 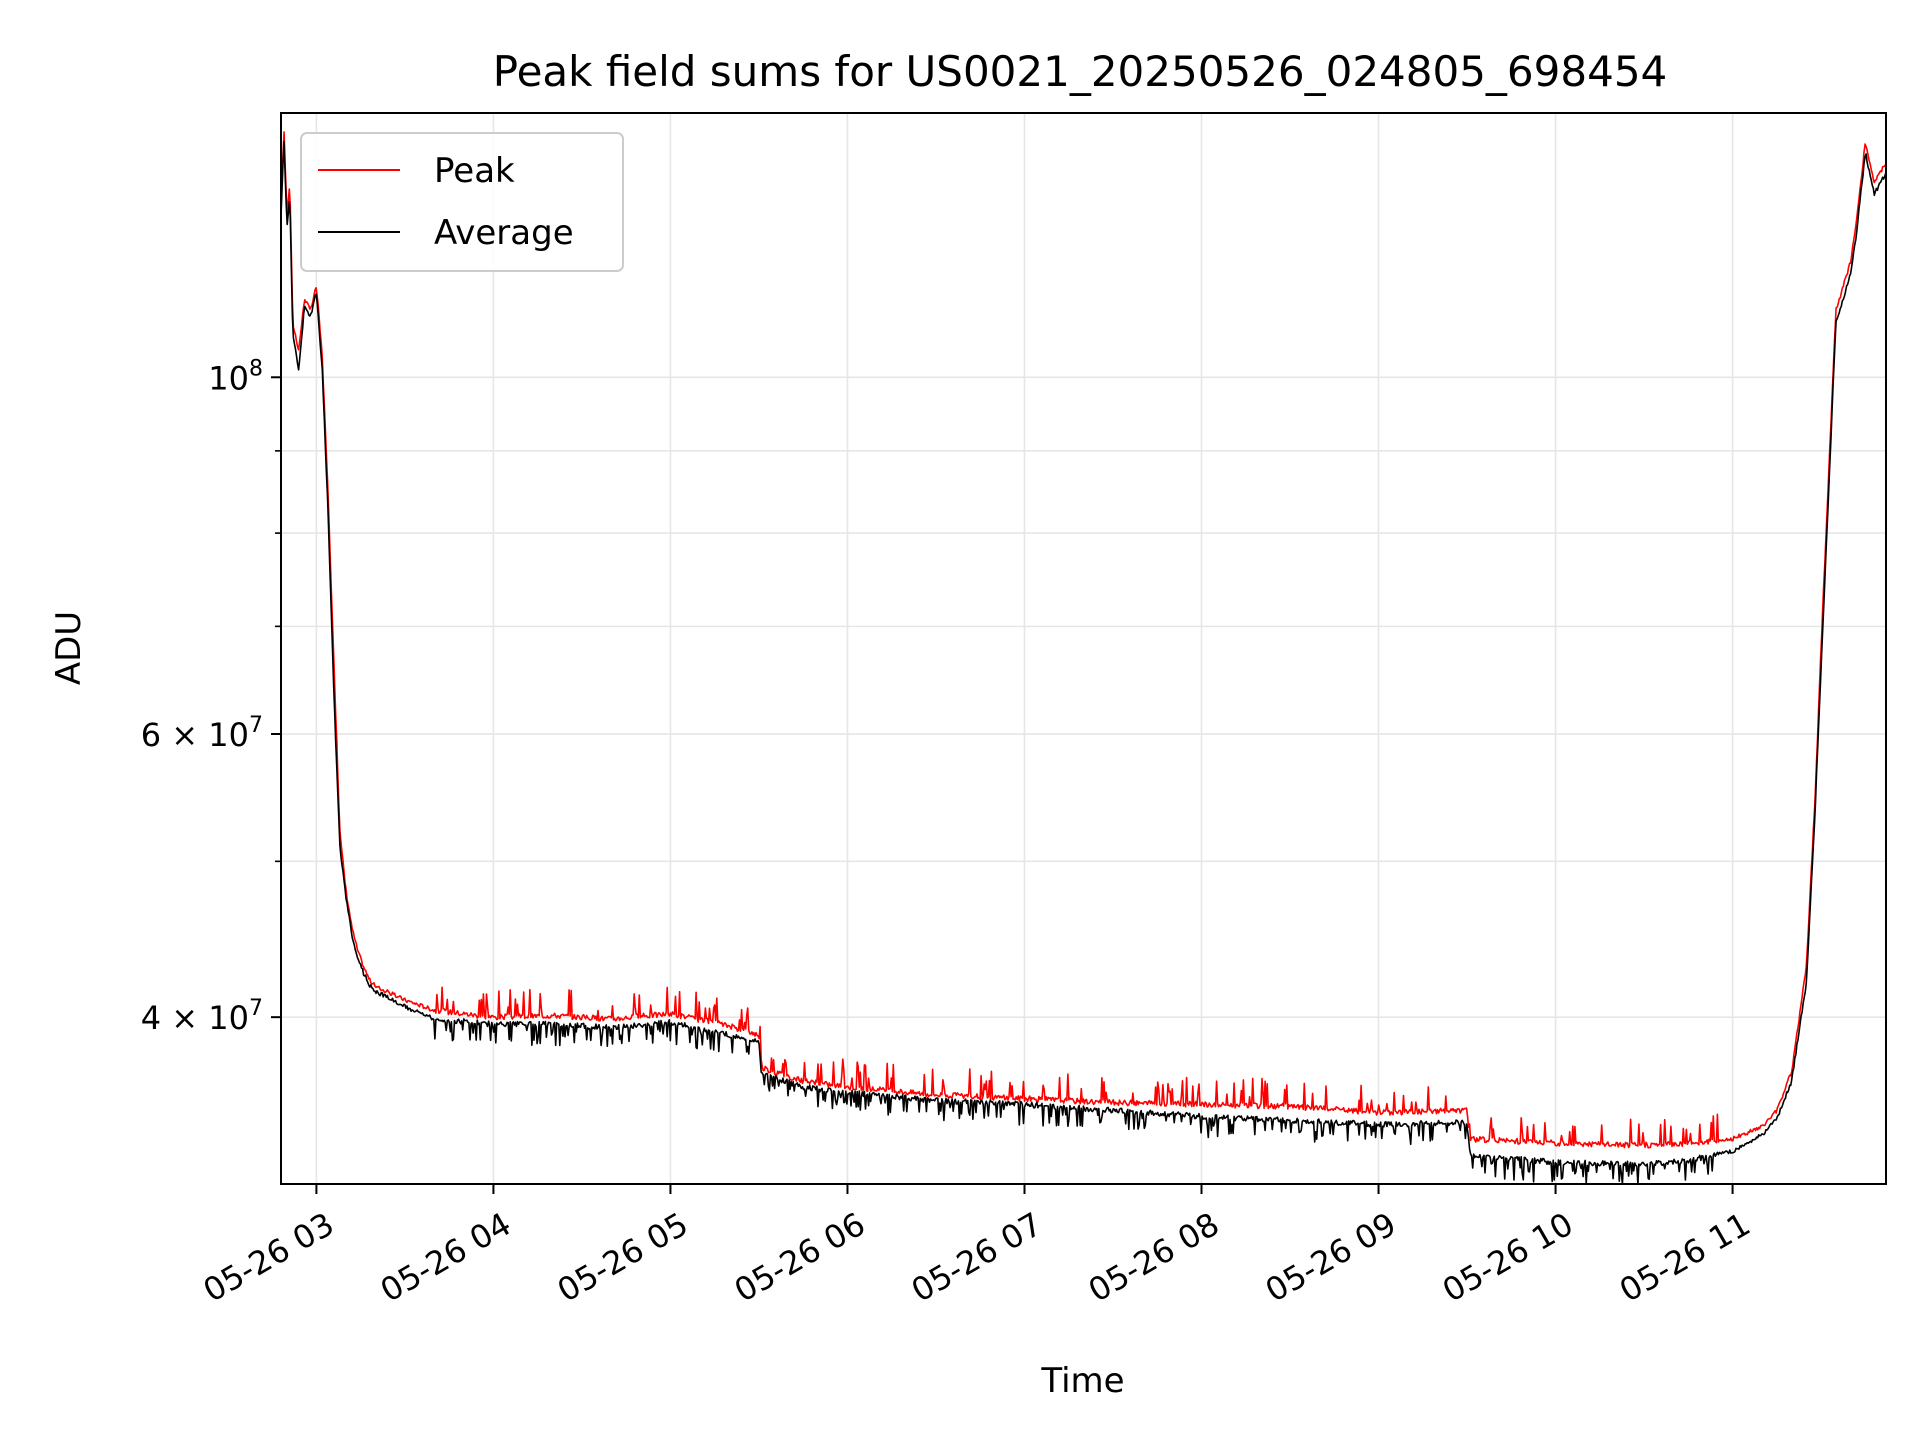 What do you see at coordinates (202, 1016) in the screenshot?
I see `y-tick-label: 4 × 107` at bounding box center [202, 1016].